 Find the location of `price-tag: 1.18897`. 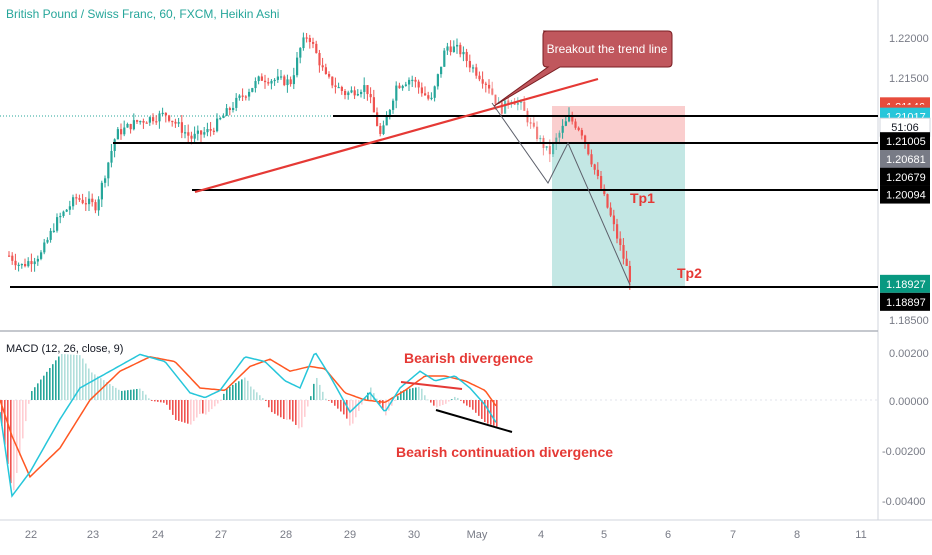

price-tag: 1.18897 is located at coordinates (905, 301).